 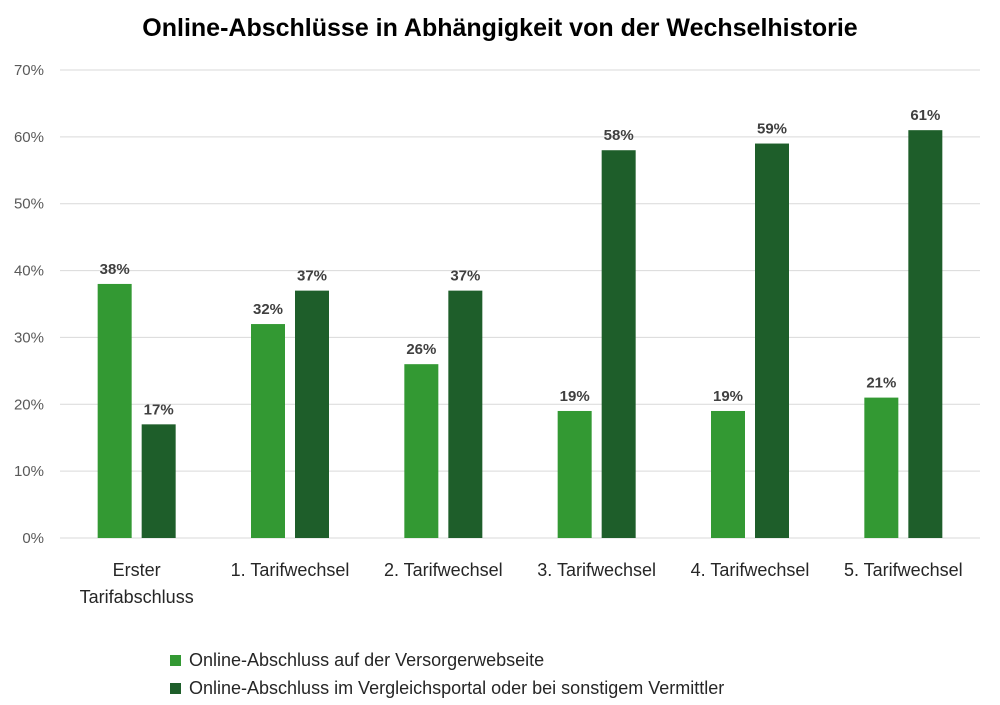 I want to click on y-tick-label: 30%, so click(x=29, y=337).